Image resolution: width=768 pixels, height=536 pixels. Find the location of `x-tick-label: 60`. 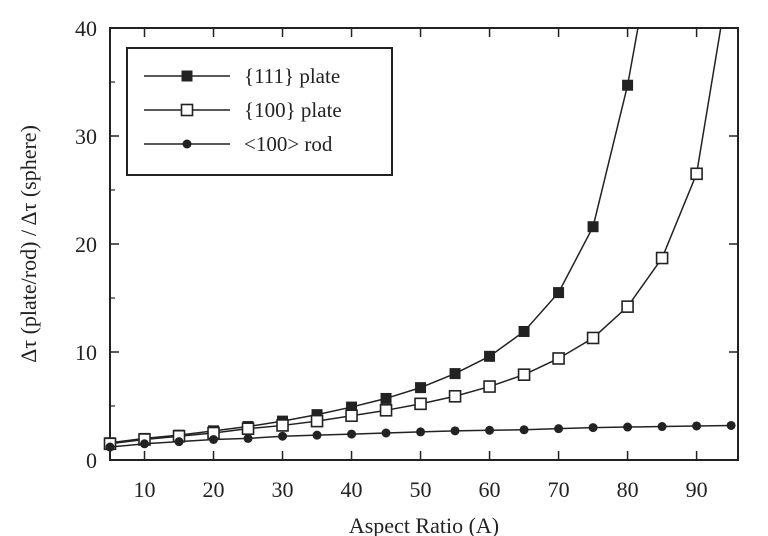

x-tick-label: 60 is located at coordinates (490, 489).